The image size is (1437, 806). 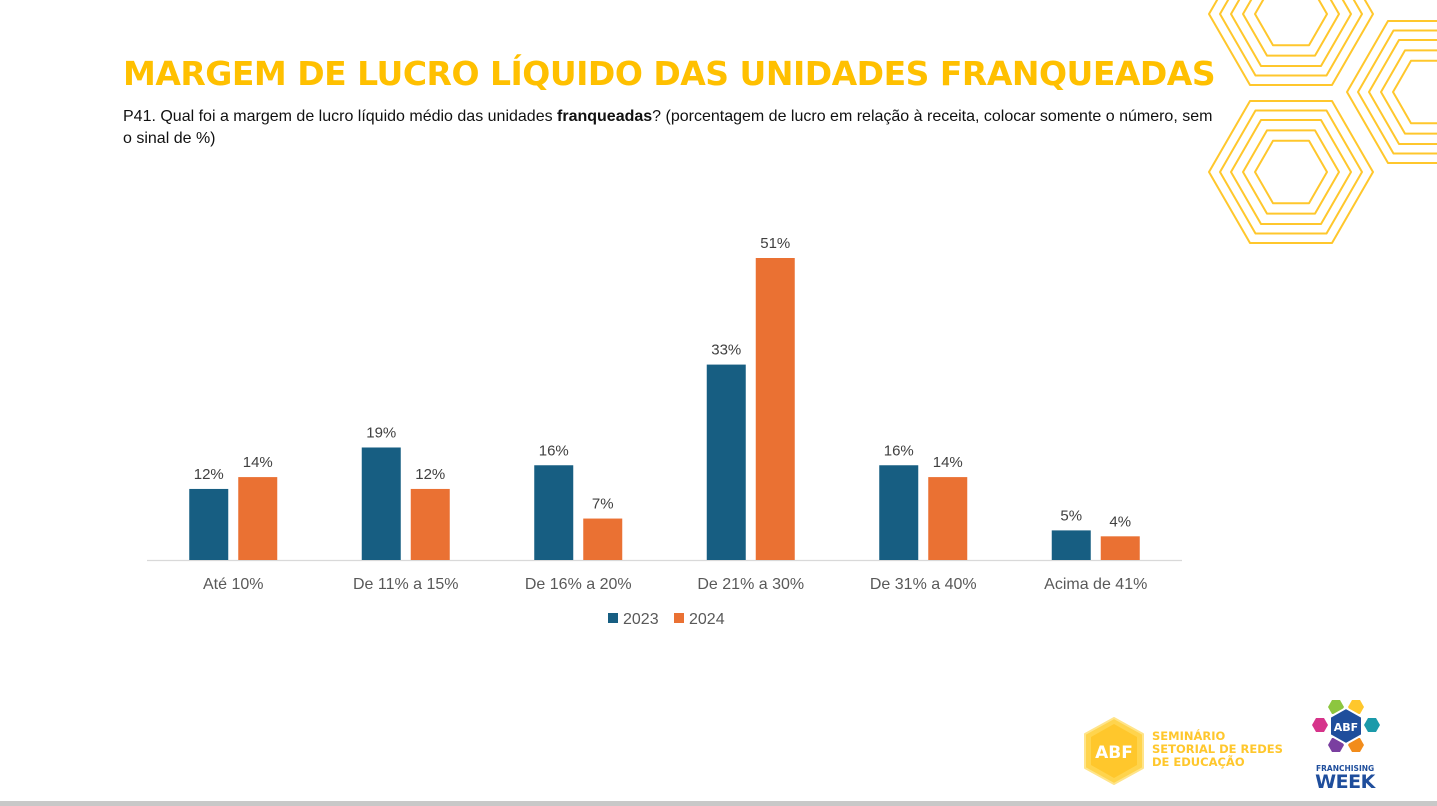 I want to click on hexagon-decoration-icon, so click(x=1322, y=122).